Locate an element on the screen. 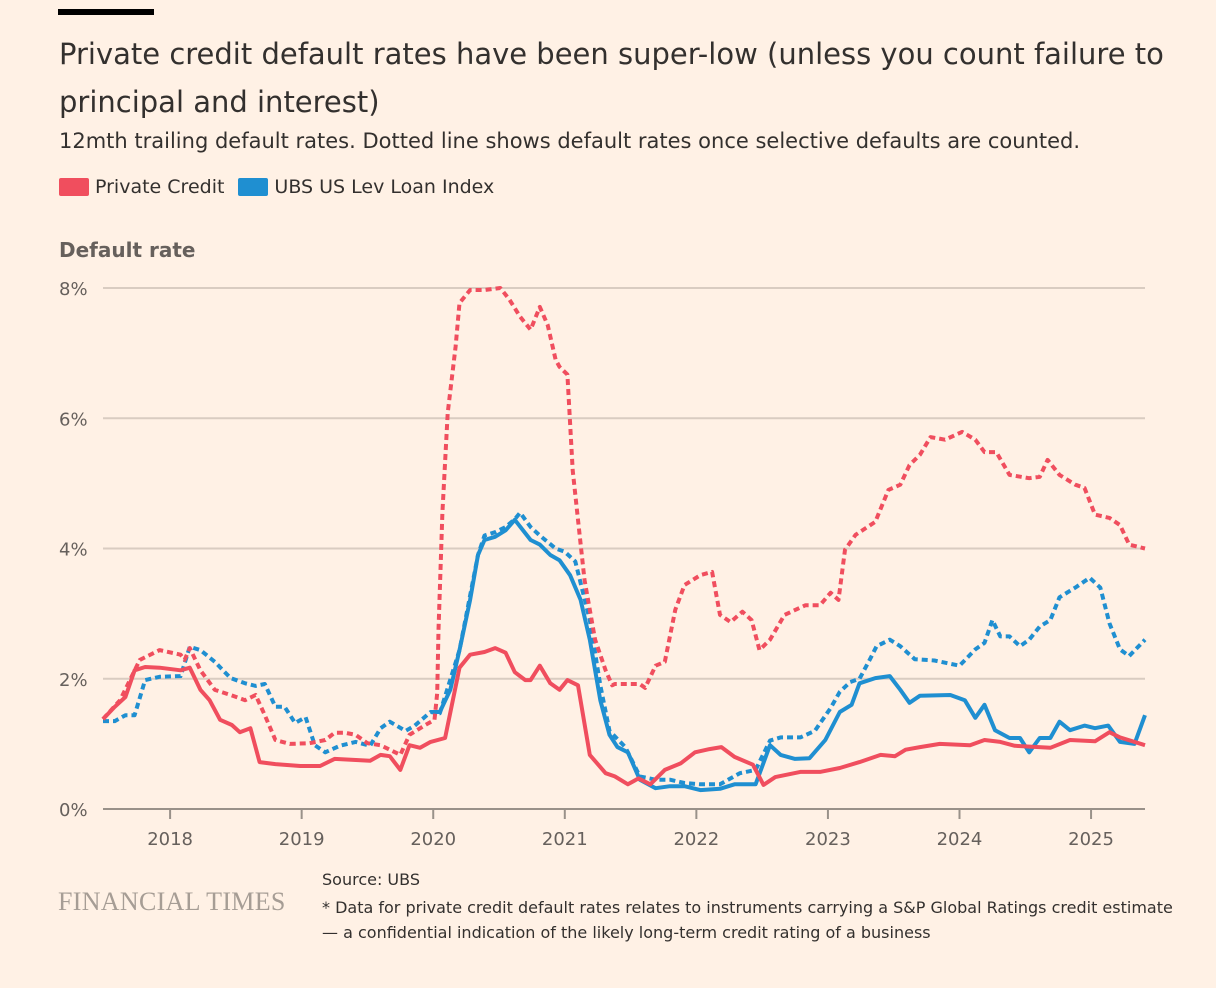 The image size is (1216, 988). legend-item-private-credit: Private Credit is located at coordinates (141, 187).